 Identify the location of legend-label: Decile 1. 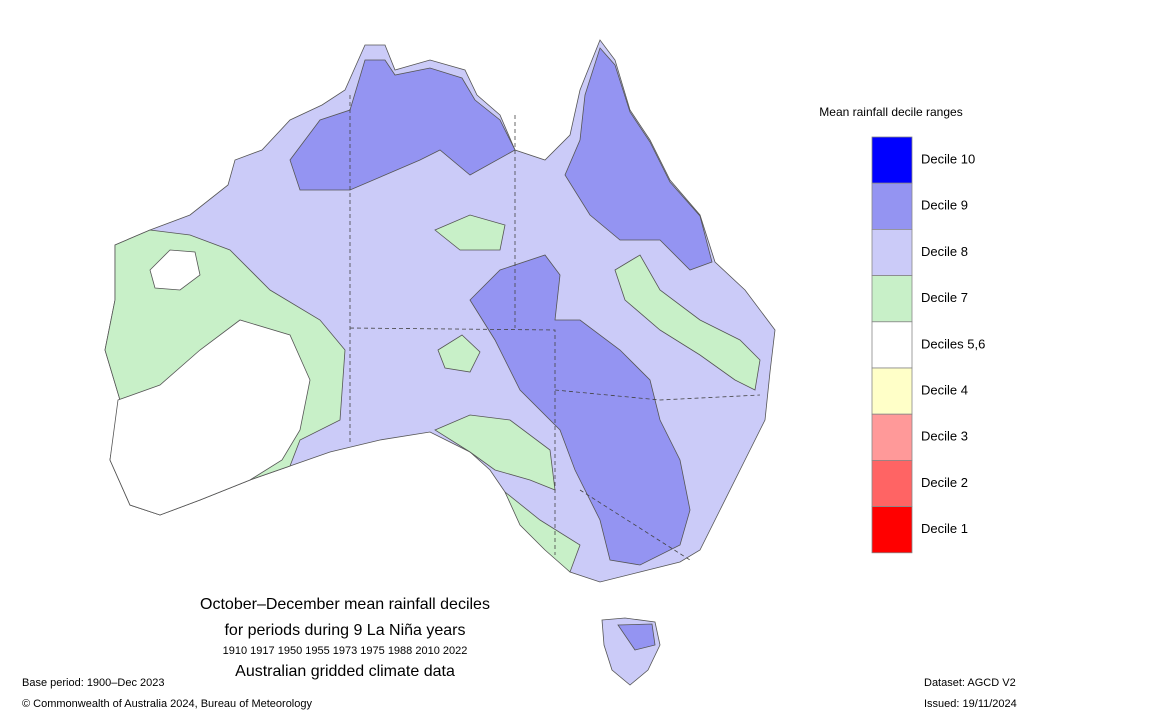
(944, 528).